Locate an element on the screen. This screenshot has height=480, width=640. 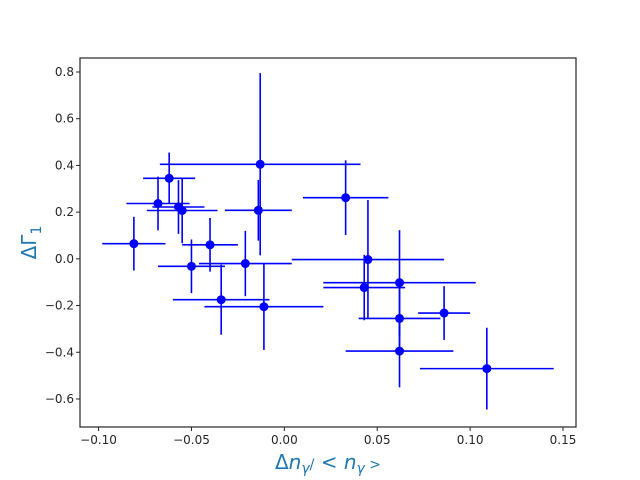
y-tick-label: −0.4 is located at coordinates (59, 352).